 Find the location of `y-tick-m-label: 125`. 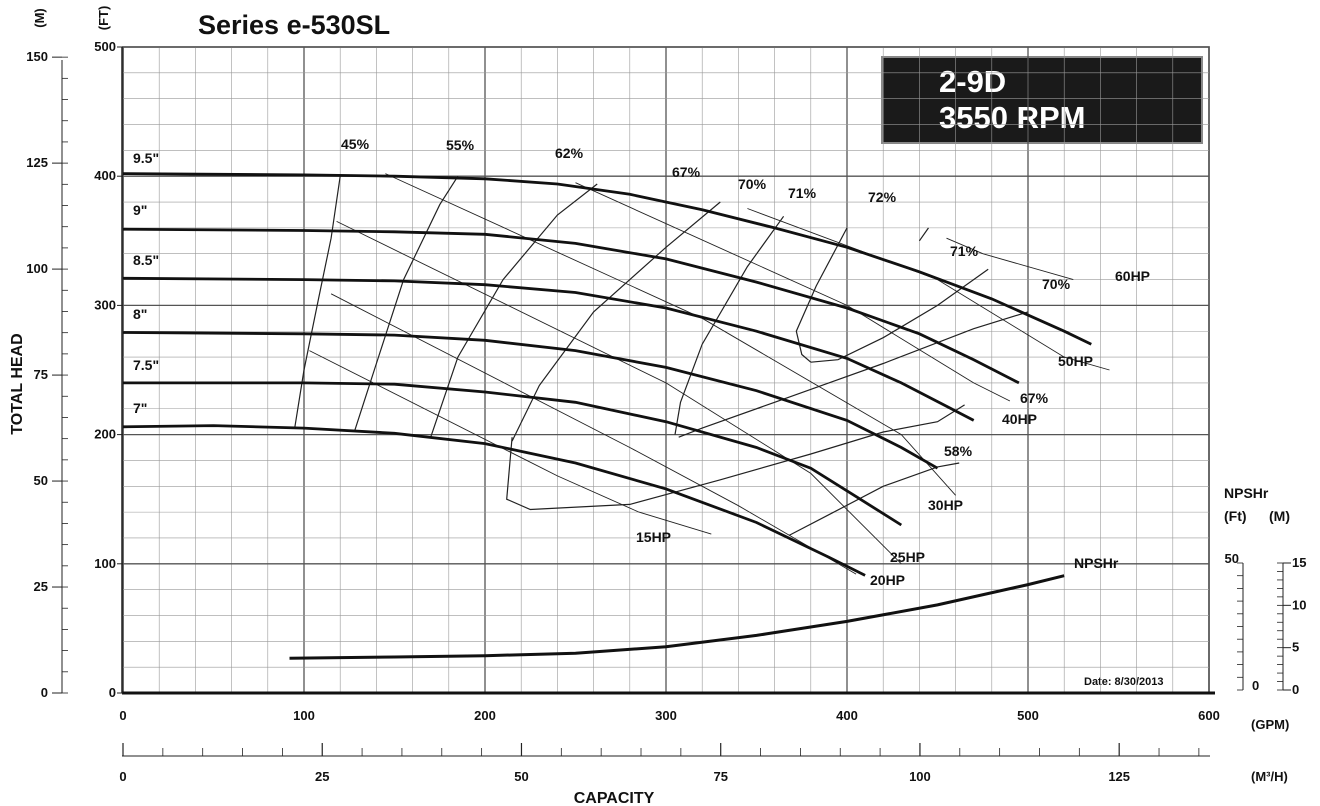

y-tick-m-label: 125 is located at coordinates (37, 162).